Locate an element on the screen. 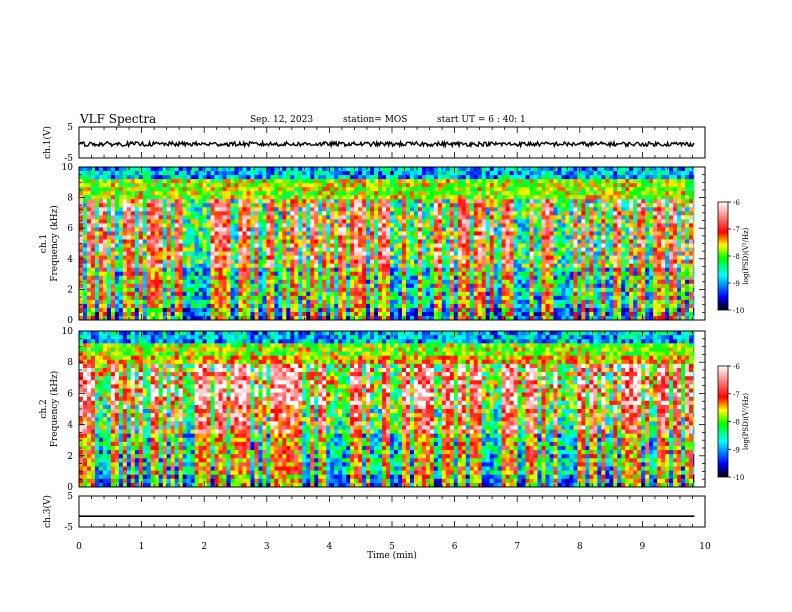 The height and width of the screenshot is (612, 792). x-tick-label: 4 is located at coordinates (330, 547).